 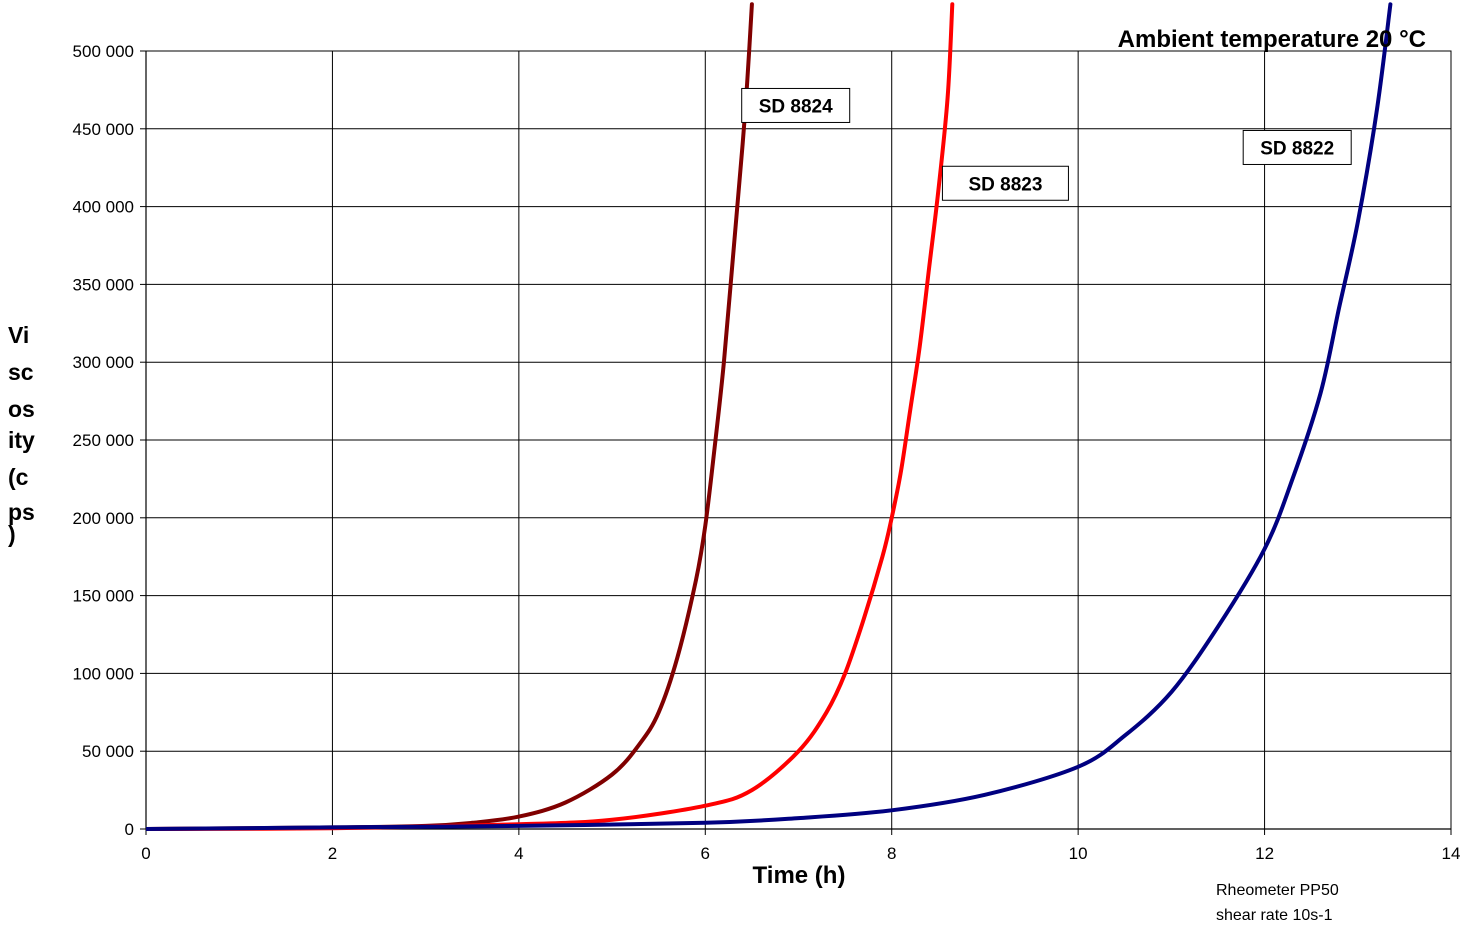 What do you see at coordinates (103, 207) in the screenshot?
I see `y-tick-label: 400 000` at bounding box center [103, 207].